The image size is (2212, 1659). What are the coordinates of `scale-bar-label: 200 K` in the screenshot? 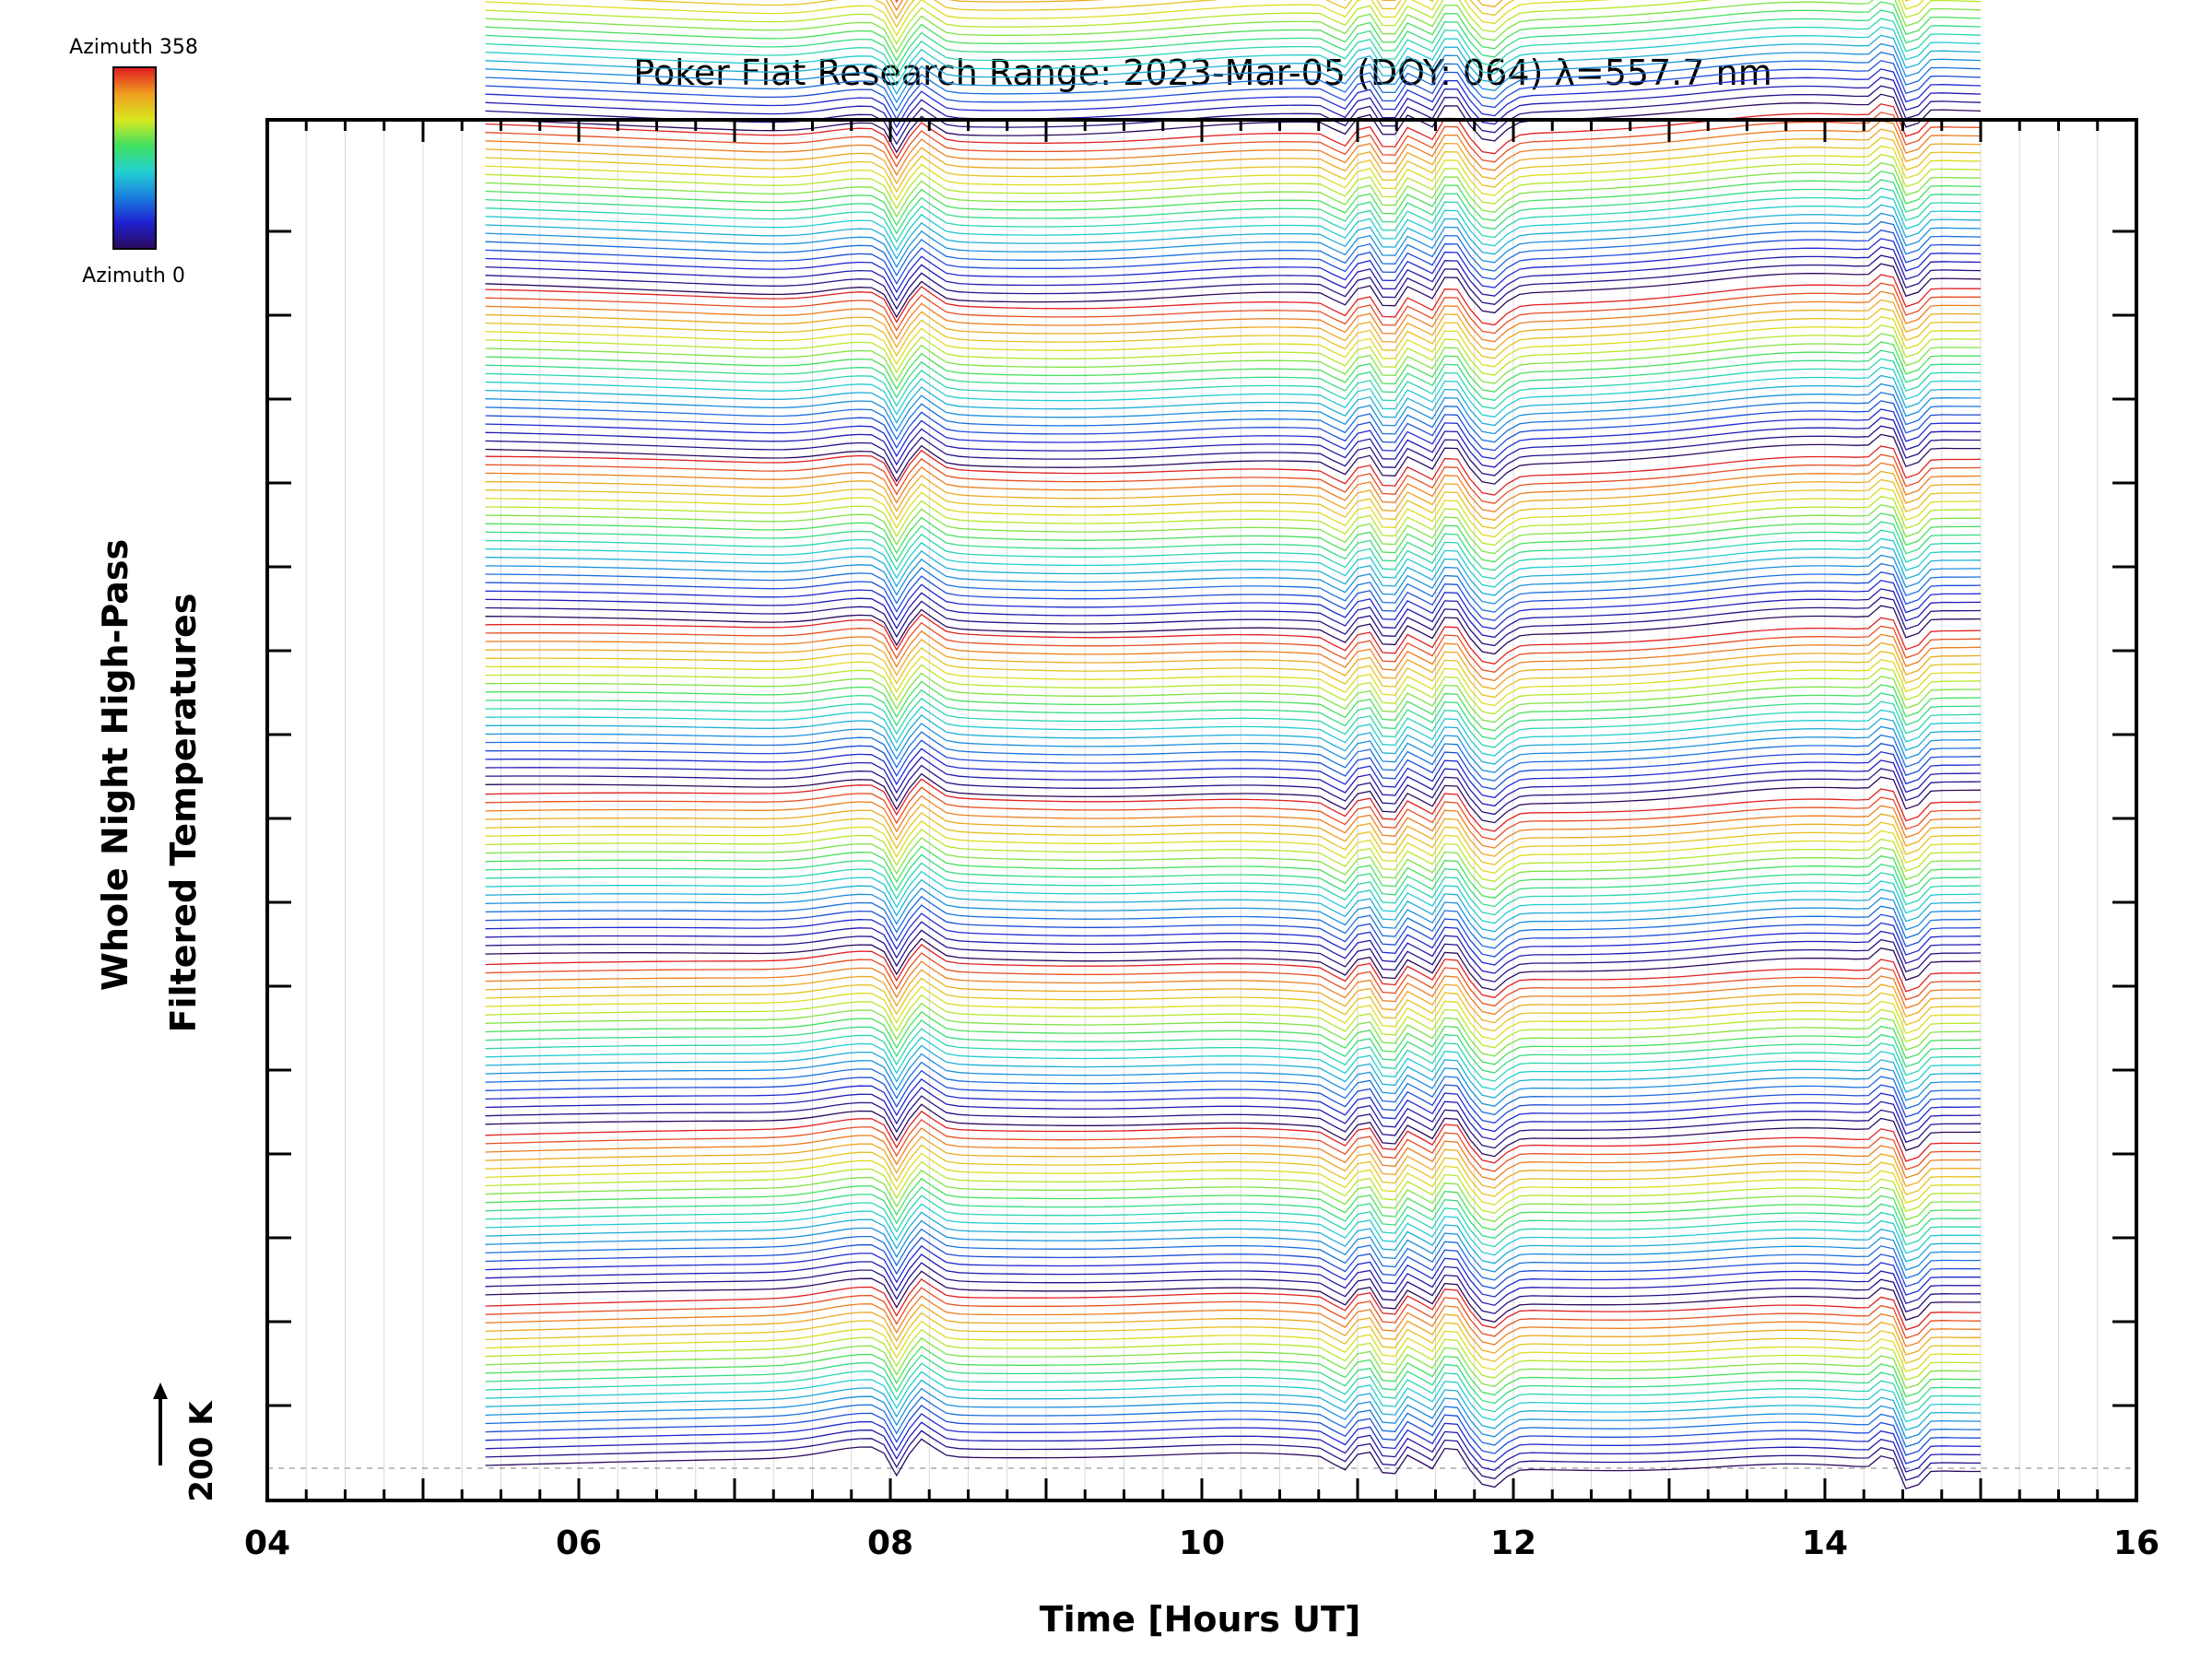 It's located at (201, 1451).